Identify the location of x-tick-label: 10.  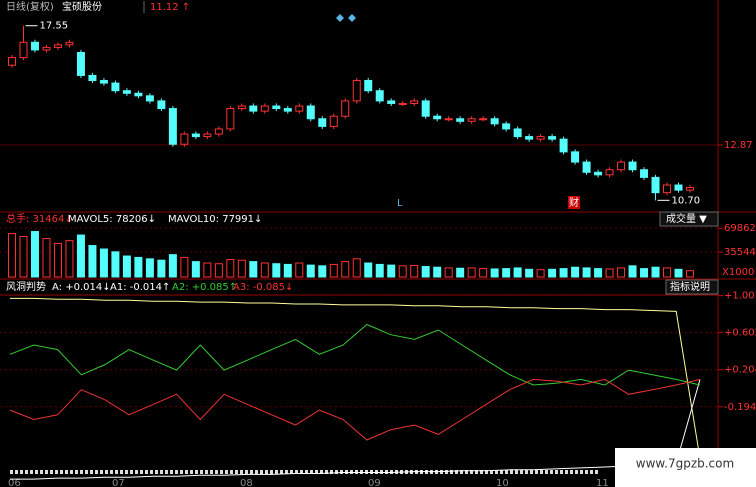
(502, 482).